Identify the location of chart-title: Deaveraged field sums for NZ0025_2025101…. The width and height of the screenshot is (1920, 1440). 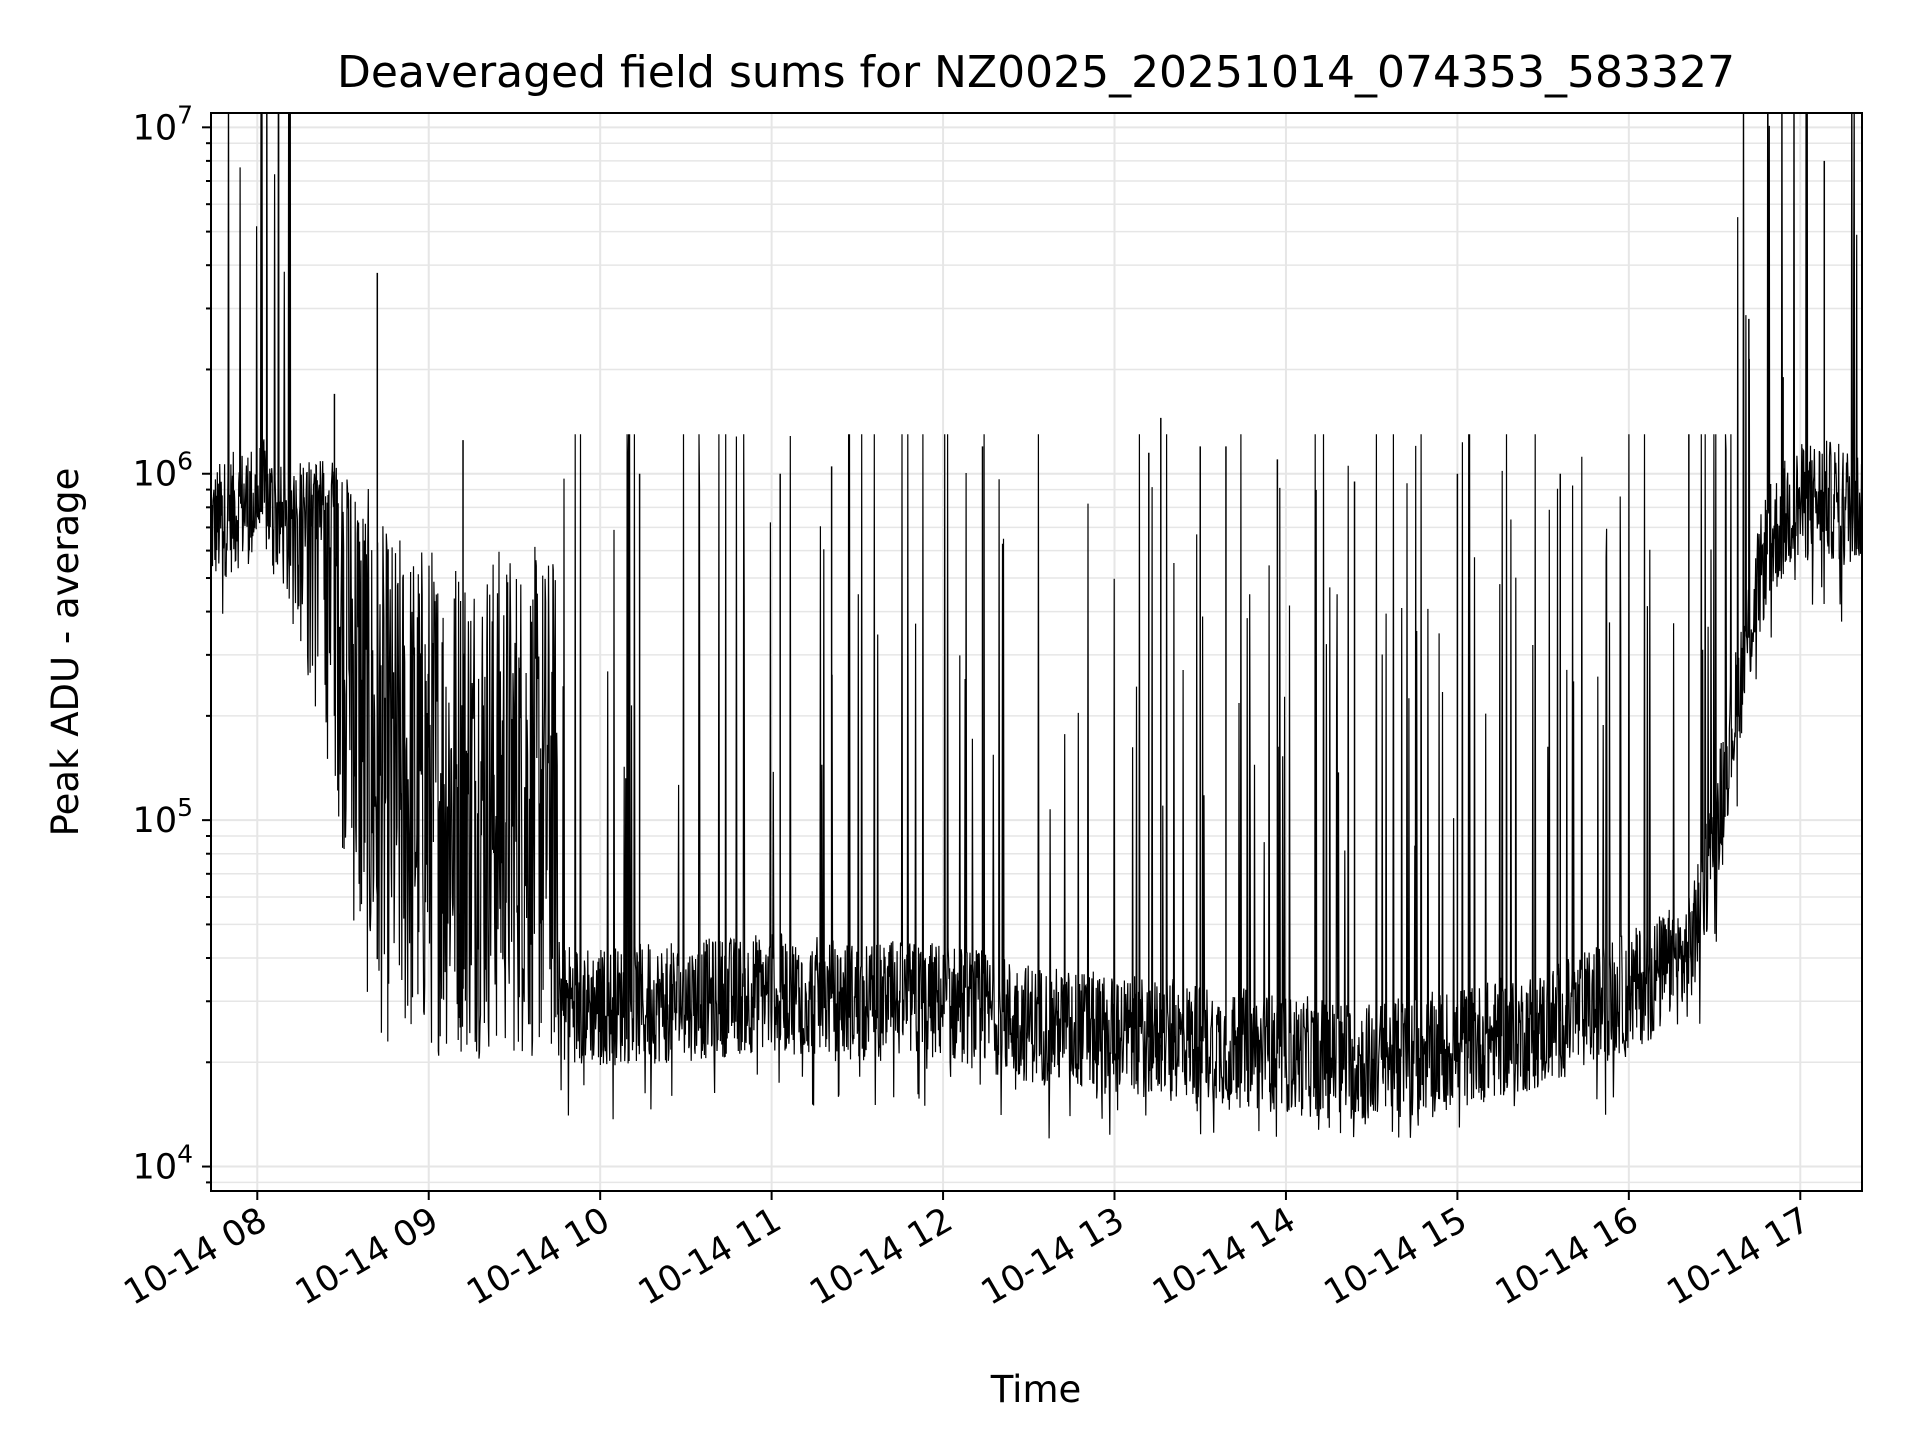
(1036, 72).